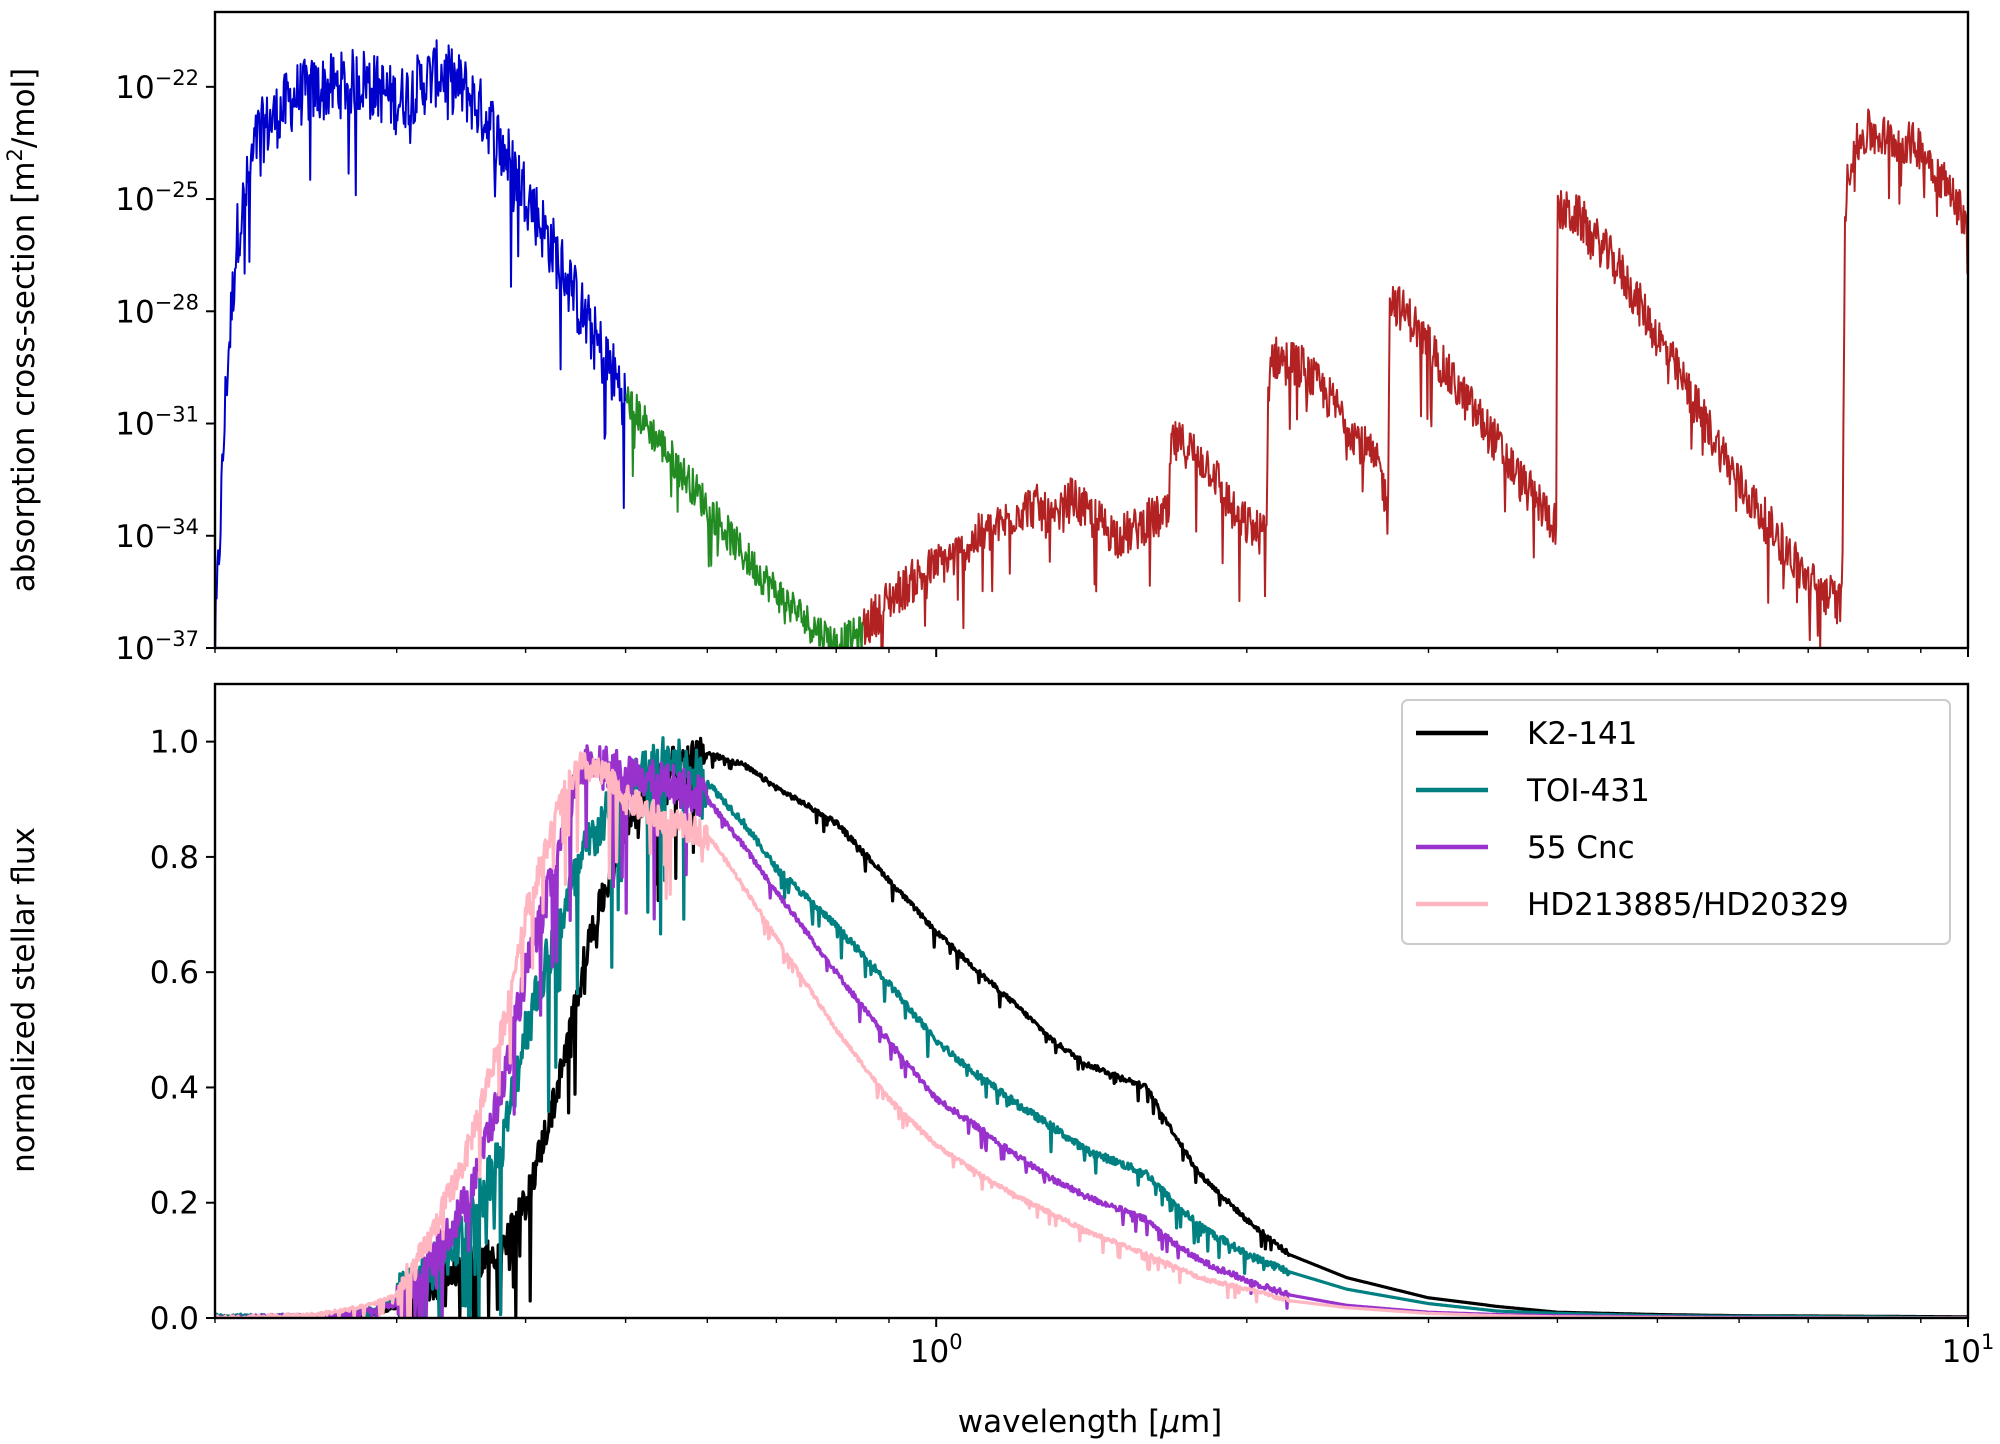 This screenshot has height=1444, width=2000. What do you see at coordinates (157, 86) in the screenshot?
I see `top-y-tick-label: 10−22` at bounding box center [157, 86].